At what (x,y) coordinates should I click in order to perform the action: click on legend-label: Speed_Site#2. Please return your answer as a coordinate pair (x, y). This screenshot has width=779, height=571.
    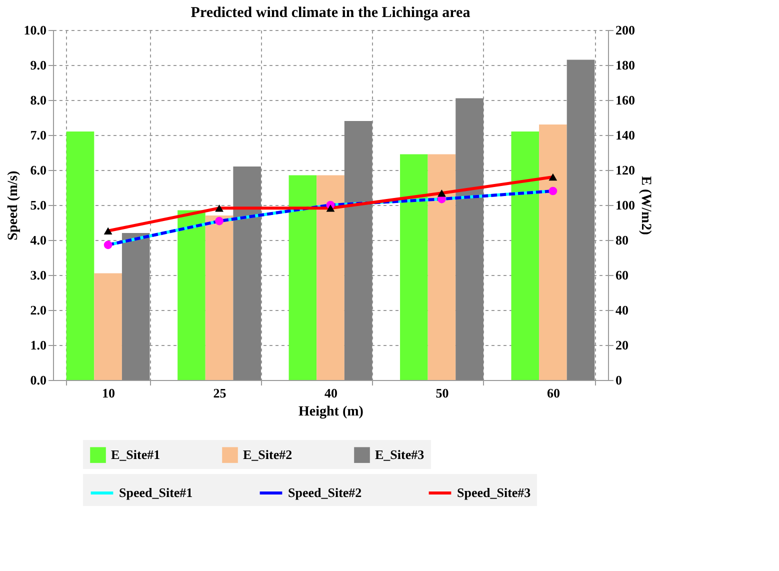
    Looking at the image, I should click on (325, 492).